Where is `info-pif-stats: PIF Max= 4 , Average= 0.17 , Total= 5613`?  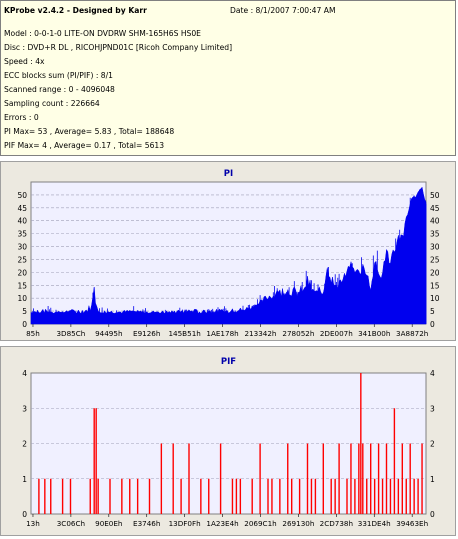 info-pif-stats: PIF Max= 4 , Average= 0.17 , Total= 5613 is located at coordinates (84, 145).